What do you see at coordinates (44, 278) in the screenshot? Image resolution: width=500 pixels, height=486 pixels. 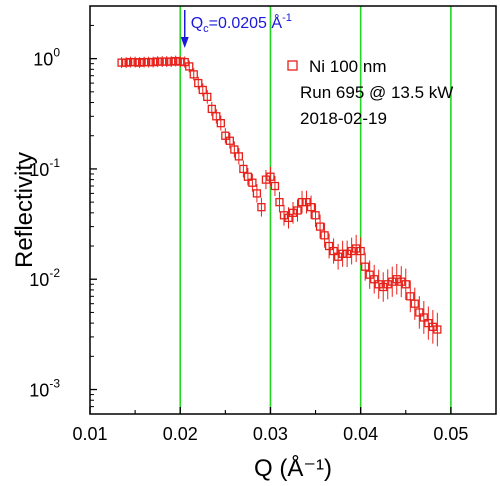 I see `y-tick-label: 10⁻²` at bounding box center [44, 278].